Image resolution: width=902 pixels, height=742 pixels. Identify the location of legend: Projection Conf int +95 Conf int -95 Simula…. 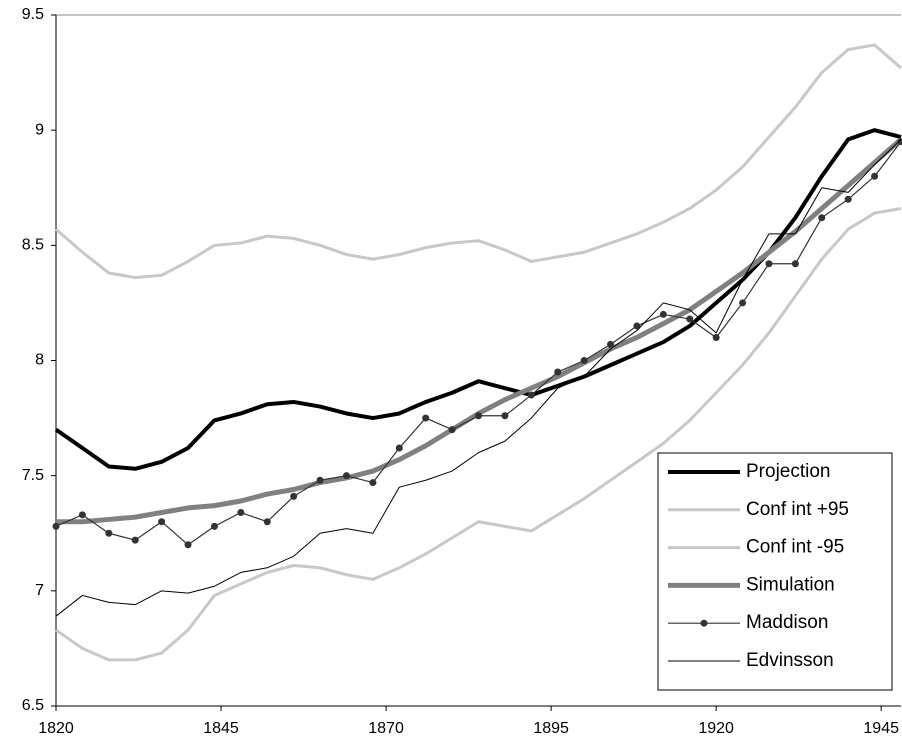
(775, 571).